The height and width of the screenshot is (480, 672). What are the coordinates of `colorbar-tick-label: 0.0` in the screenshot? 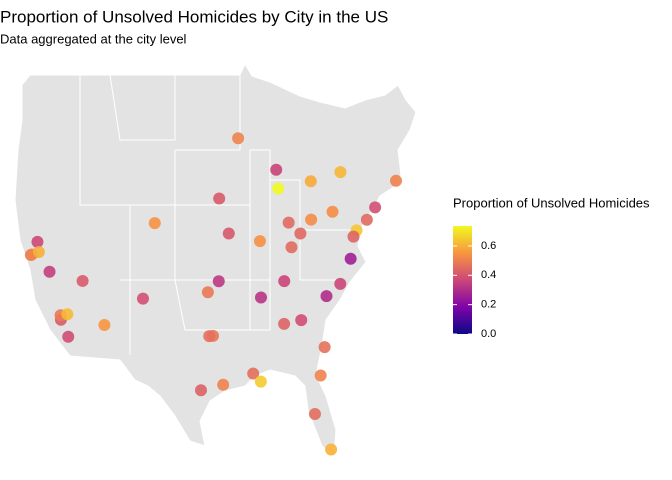 It's located at (488, 334).